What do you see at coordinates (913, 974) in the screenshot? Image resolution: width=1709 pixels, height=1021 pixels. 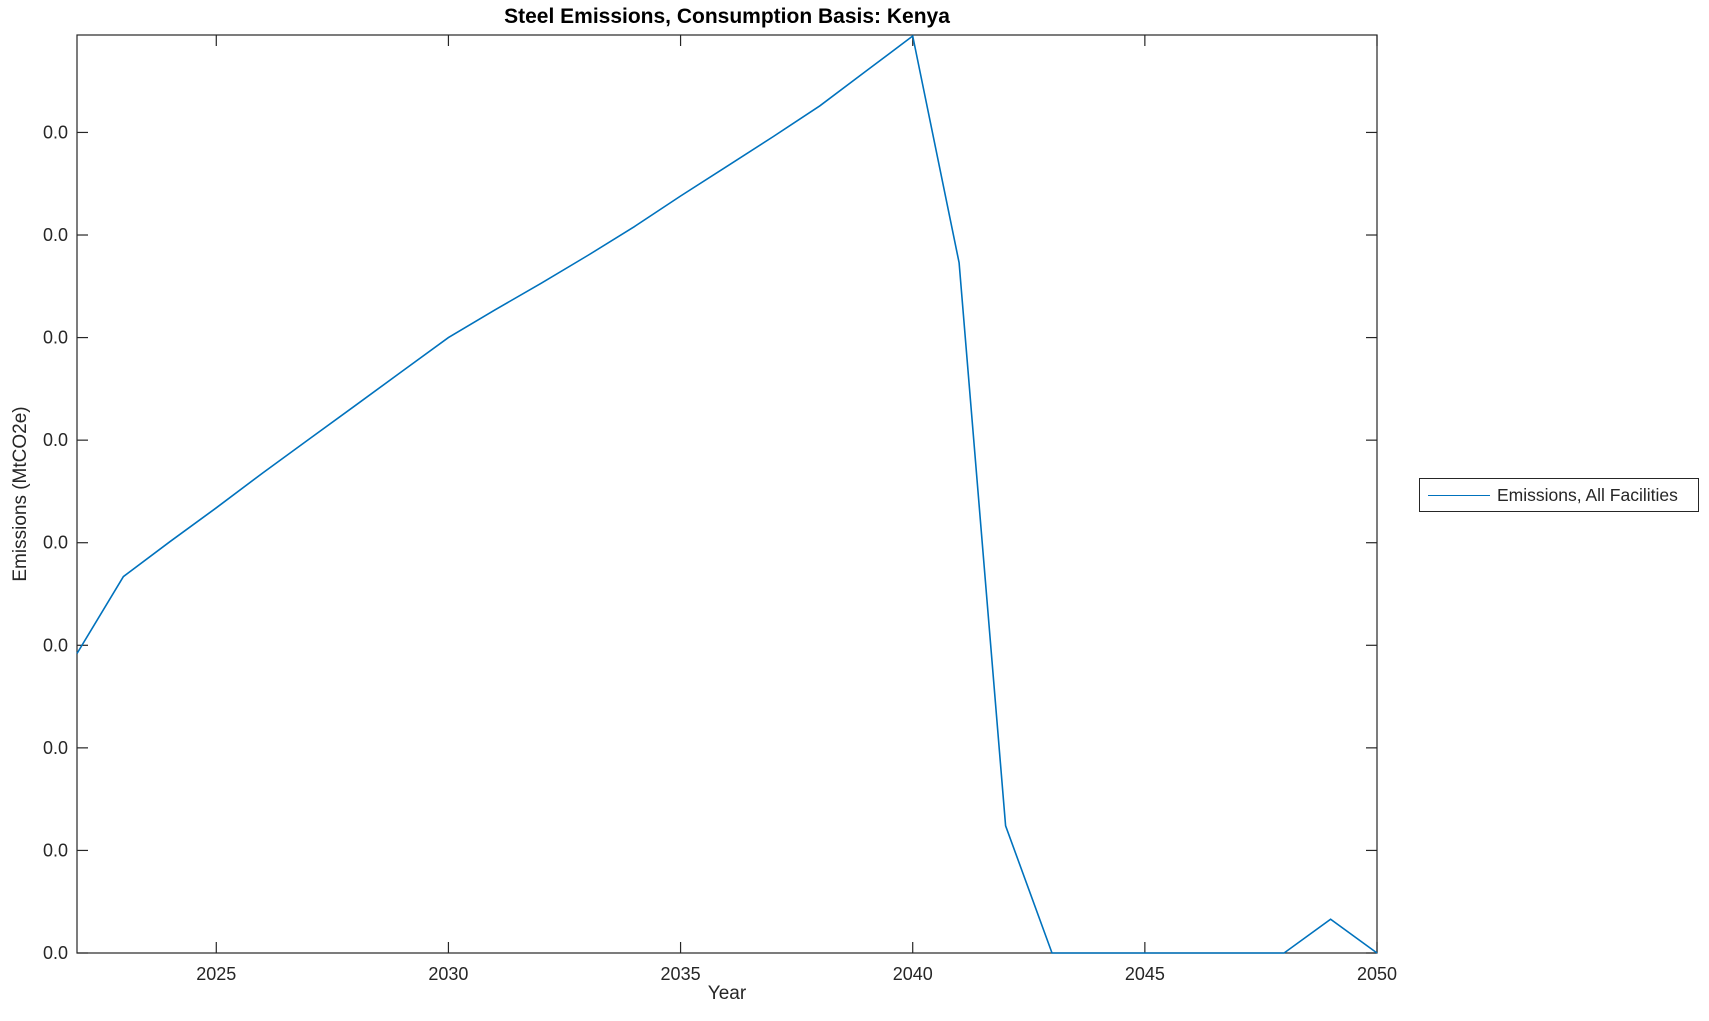 I see `x-tick-label: 2040` at bounding box center [913, 974].